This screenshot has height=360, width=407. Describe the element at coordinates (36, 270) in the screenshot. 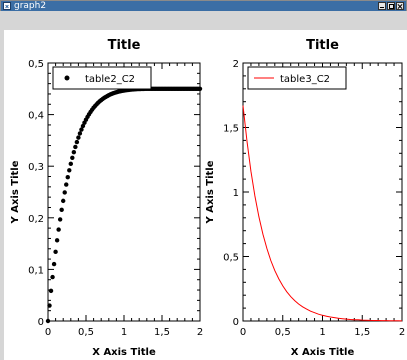

I see `y-tick-label: 0,1` at that location.